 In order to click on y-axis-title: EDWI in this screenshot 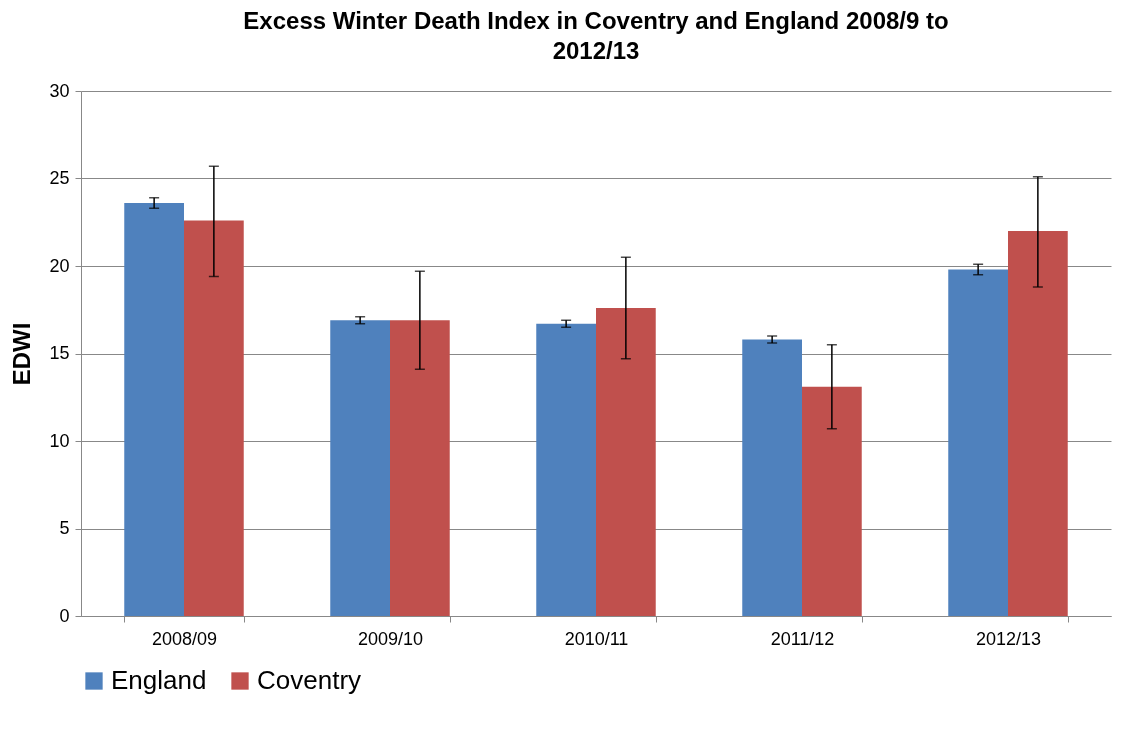, I will do `click(22, 354)`.